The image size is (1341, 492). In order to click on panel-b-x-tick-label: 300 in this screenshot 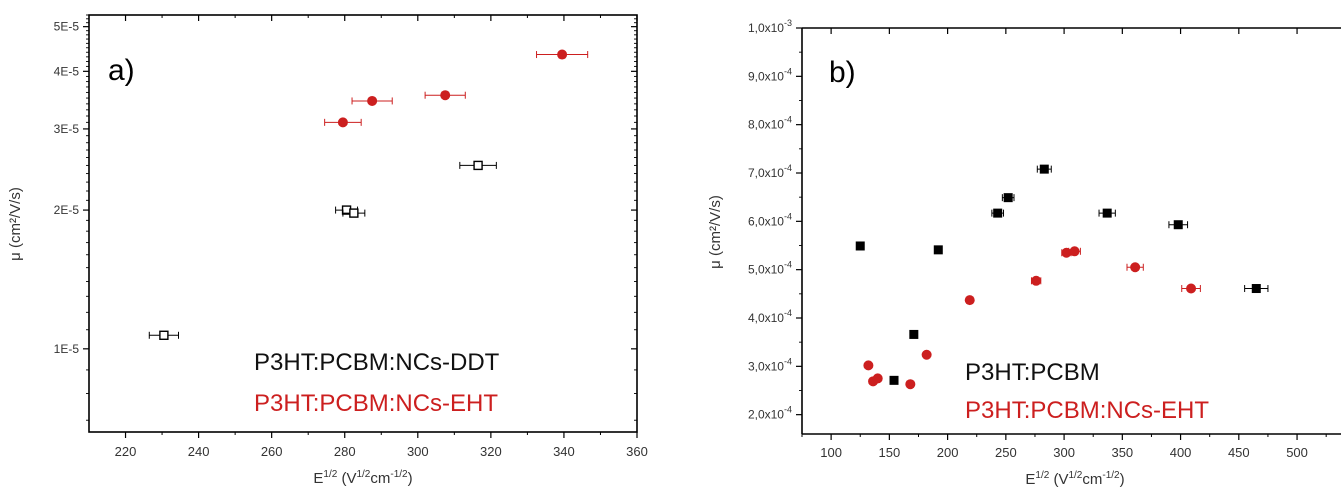, I will do `click(1064, 452)`.